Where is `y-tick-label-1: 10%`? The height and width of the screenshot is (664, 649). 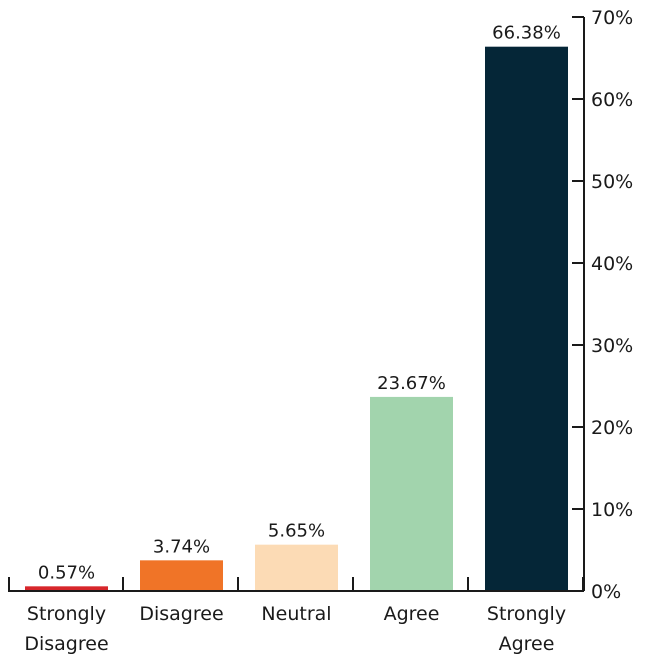
y-tick-label-1: 10% is located at coordinates (612, 510).